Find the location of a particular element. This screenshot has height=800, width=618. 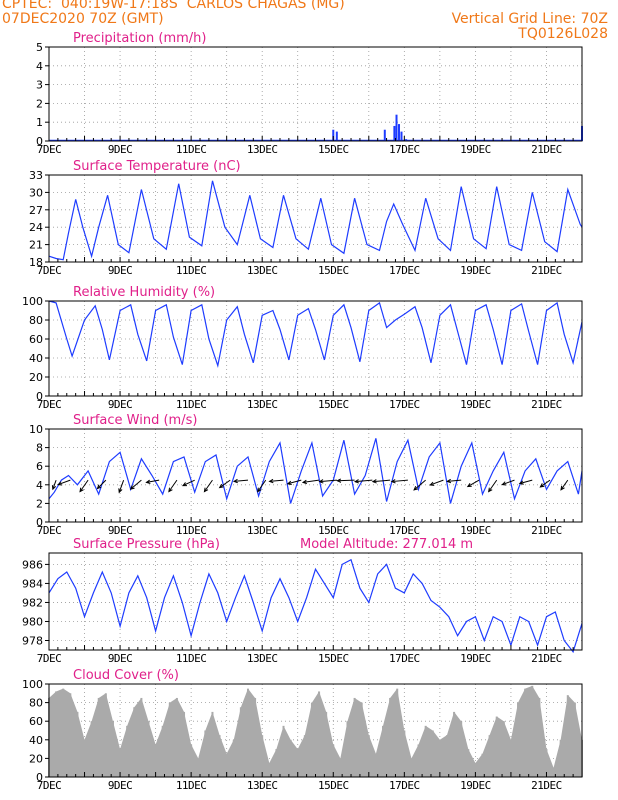

wind-title: Surface Wind (m/s) is located at coordinates (135, 420).